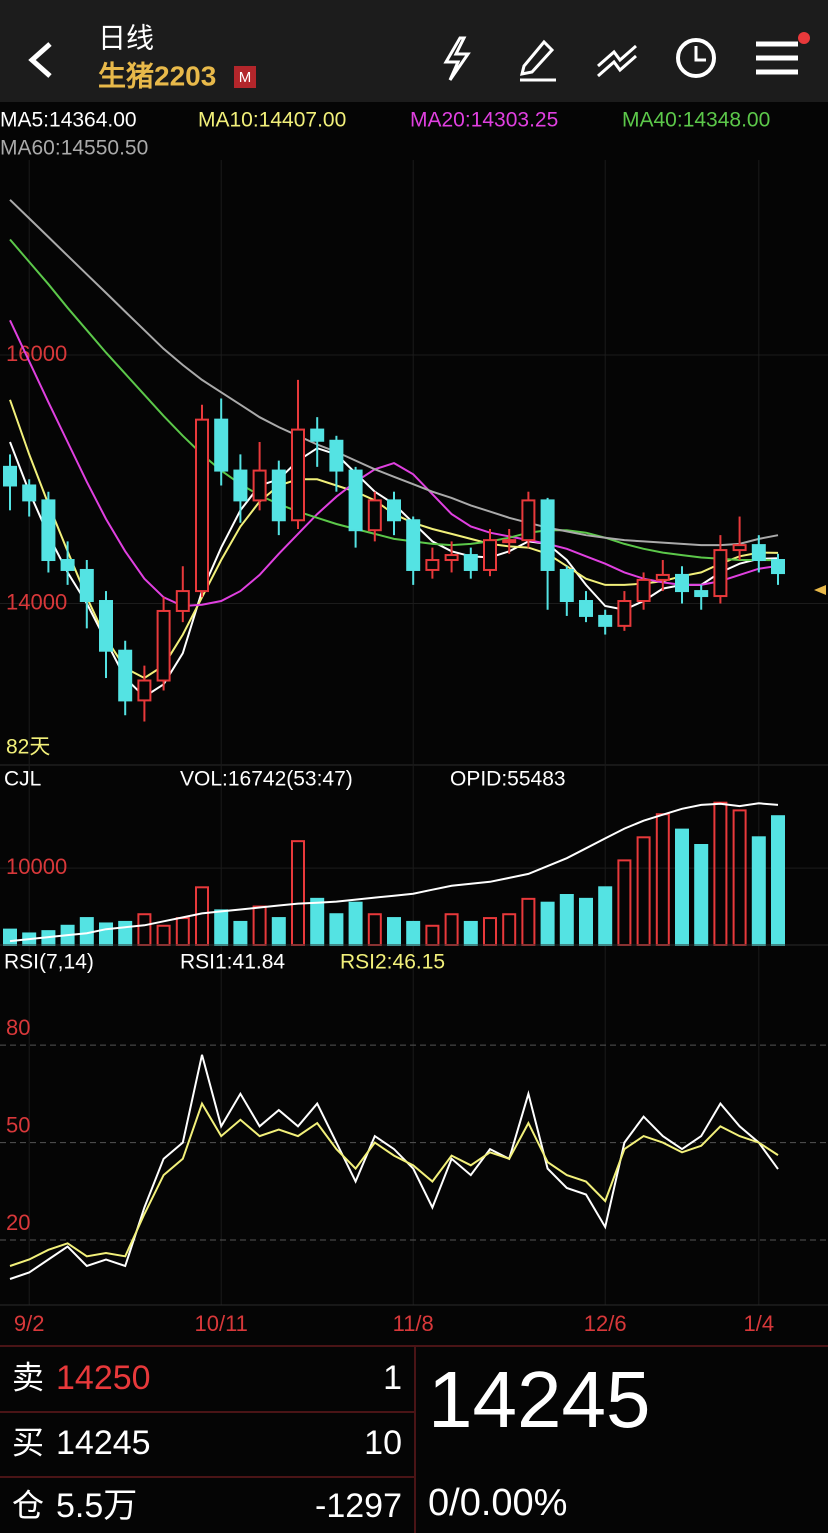 This screenshot has width=828, height=1533. What do you see at coordinates (40, 60) in the screenshot?
I see `back-button` at bounding box center [40, 60].